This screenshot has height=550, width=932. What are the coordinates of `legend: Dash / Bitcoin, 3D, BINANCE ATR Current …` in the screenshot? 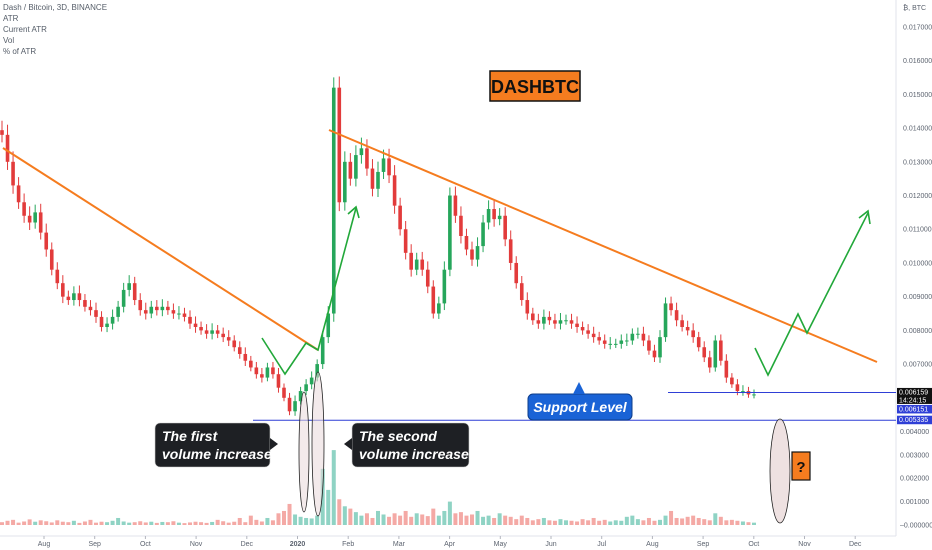 It's located at (55, 29).